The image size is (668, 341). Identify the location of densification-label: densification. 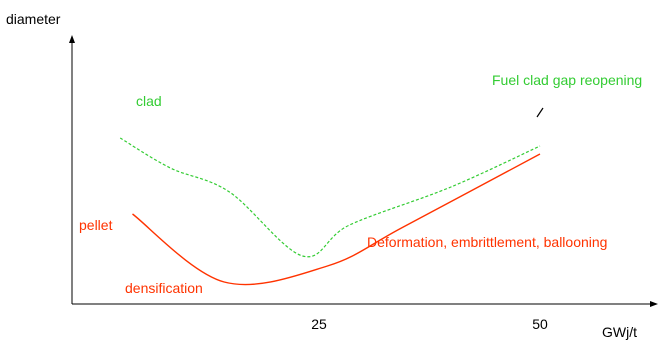
(164, 288).